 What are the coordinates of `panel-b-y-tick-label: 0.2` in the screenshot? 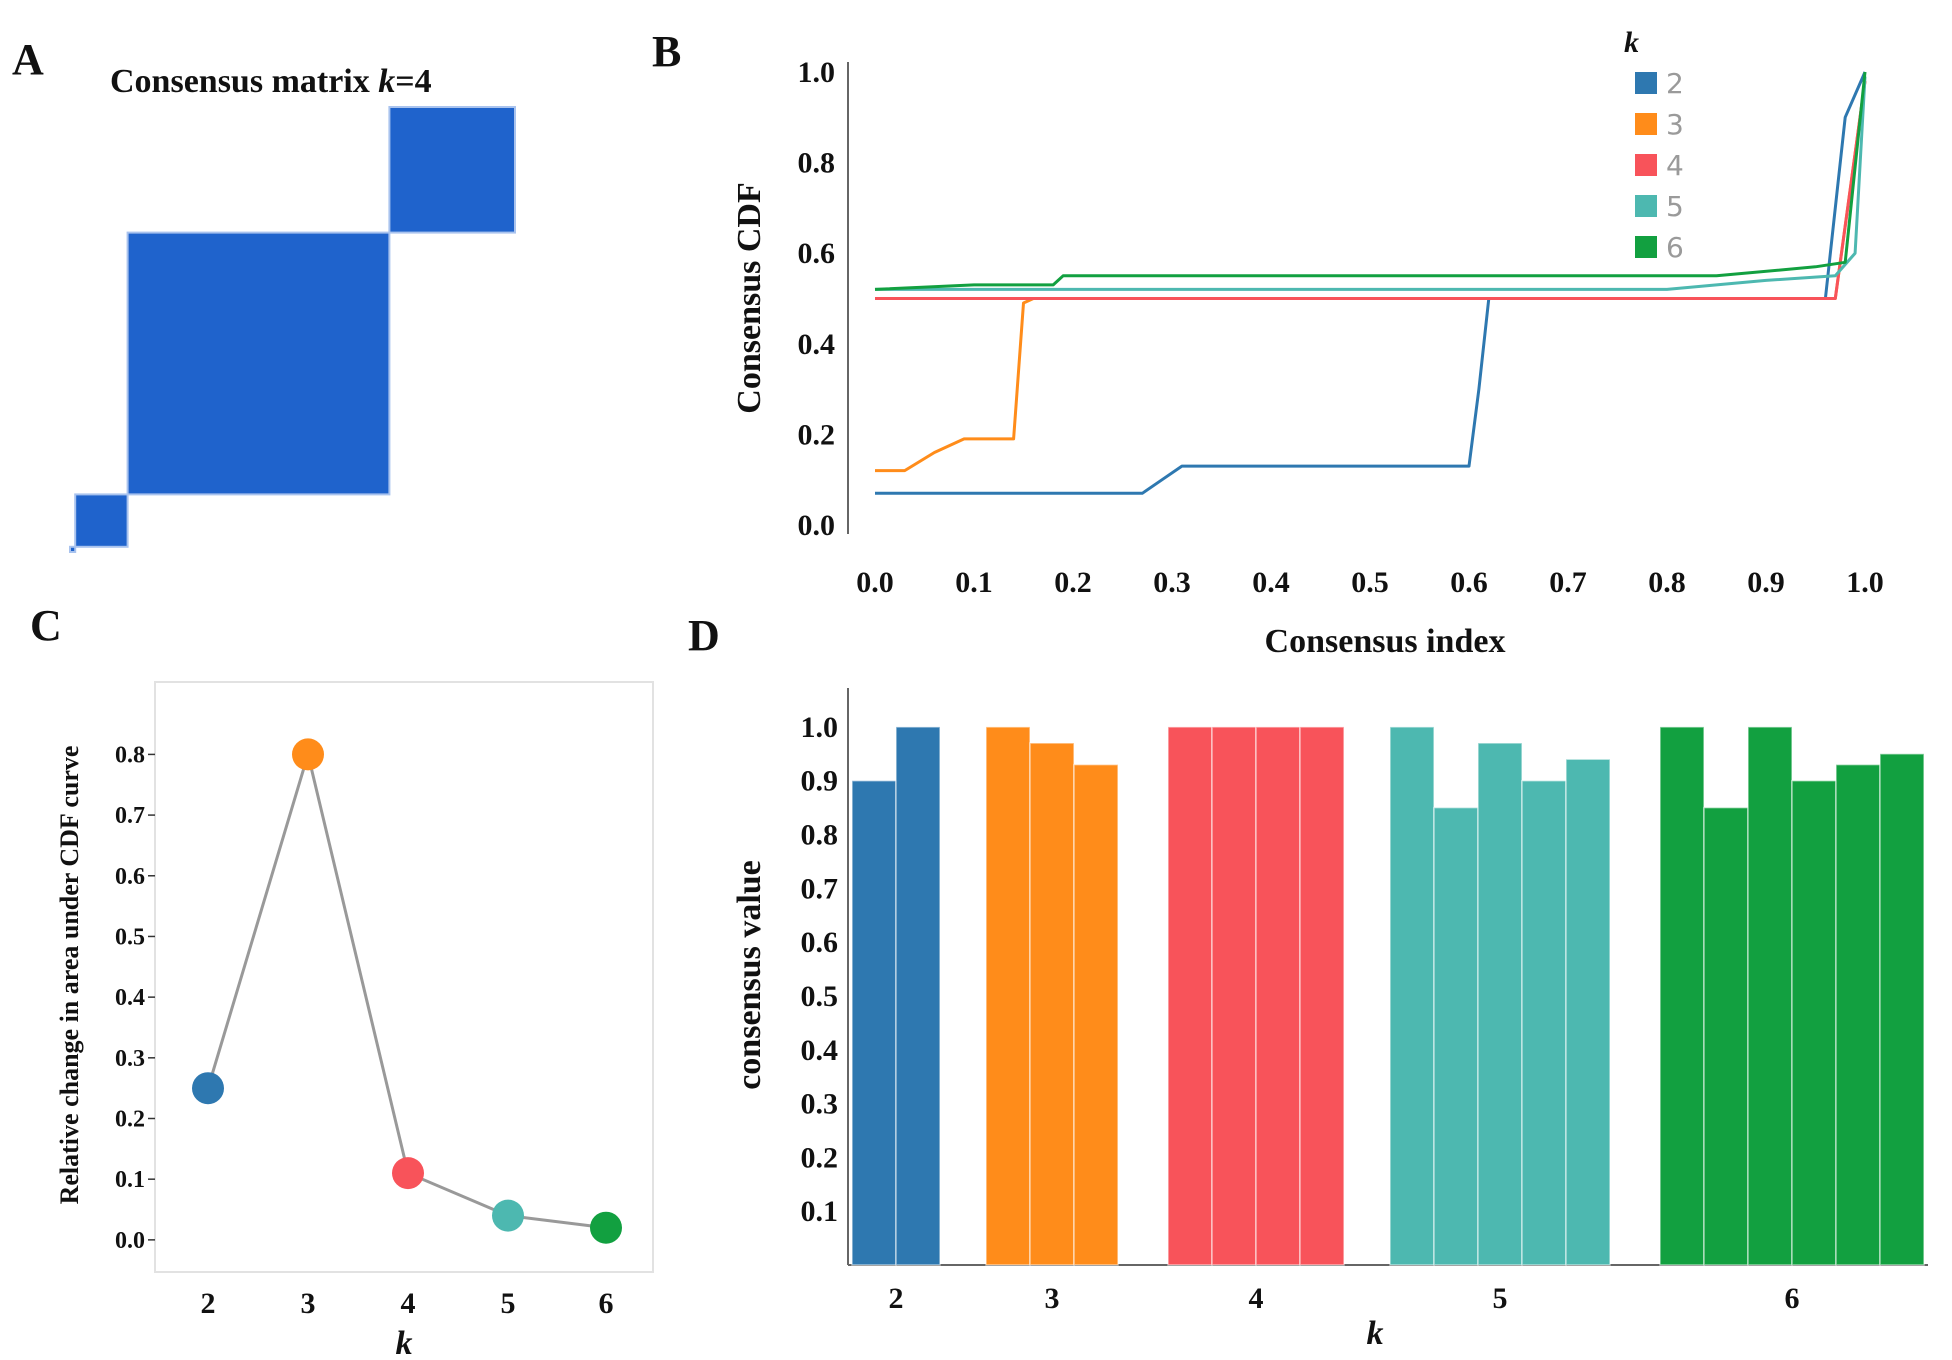 It's located at (817, 434).